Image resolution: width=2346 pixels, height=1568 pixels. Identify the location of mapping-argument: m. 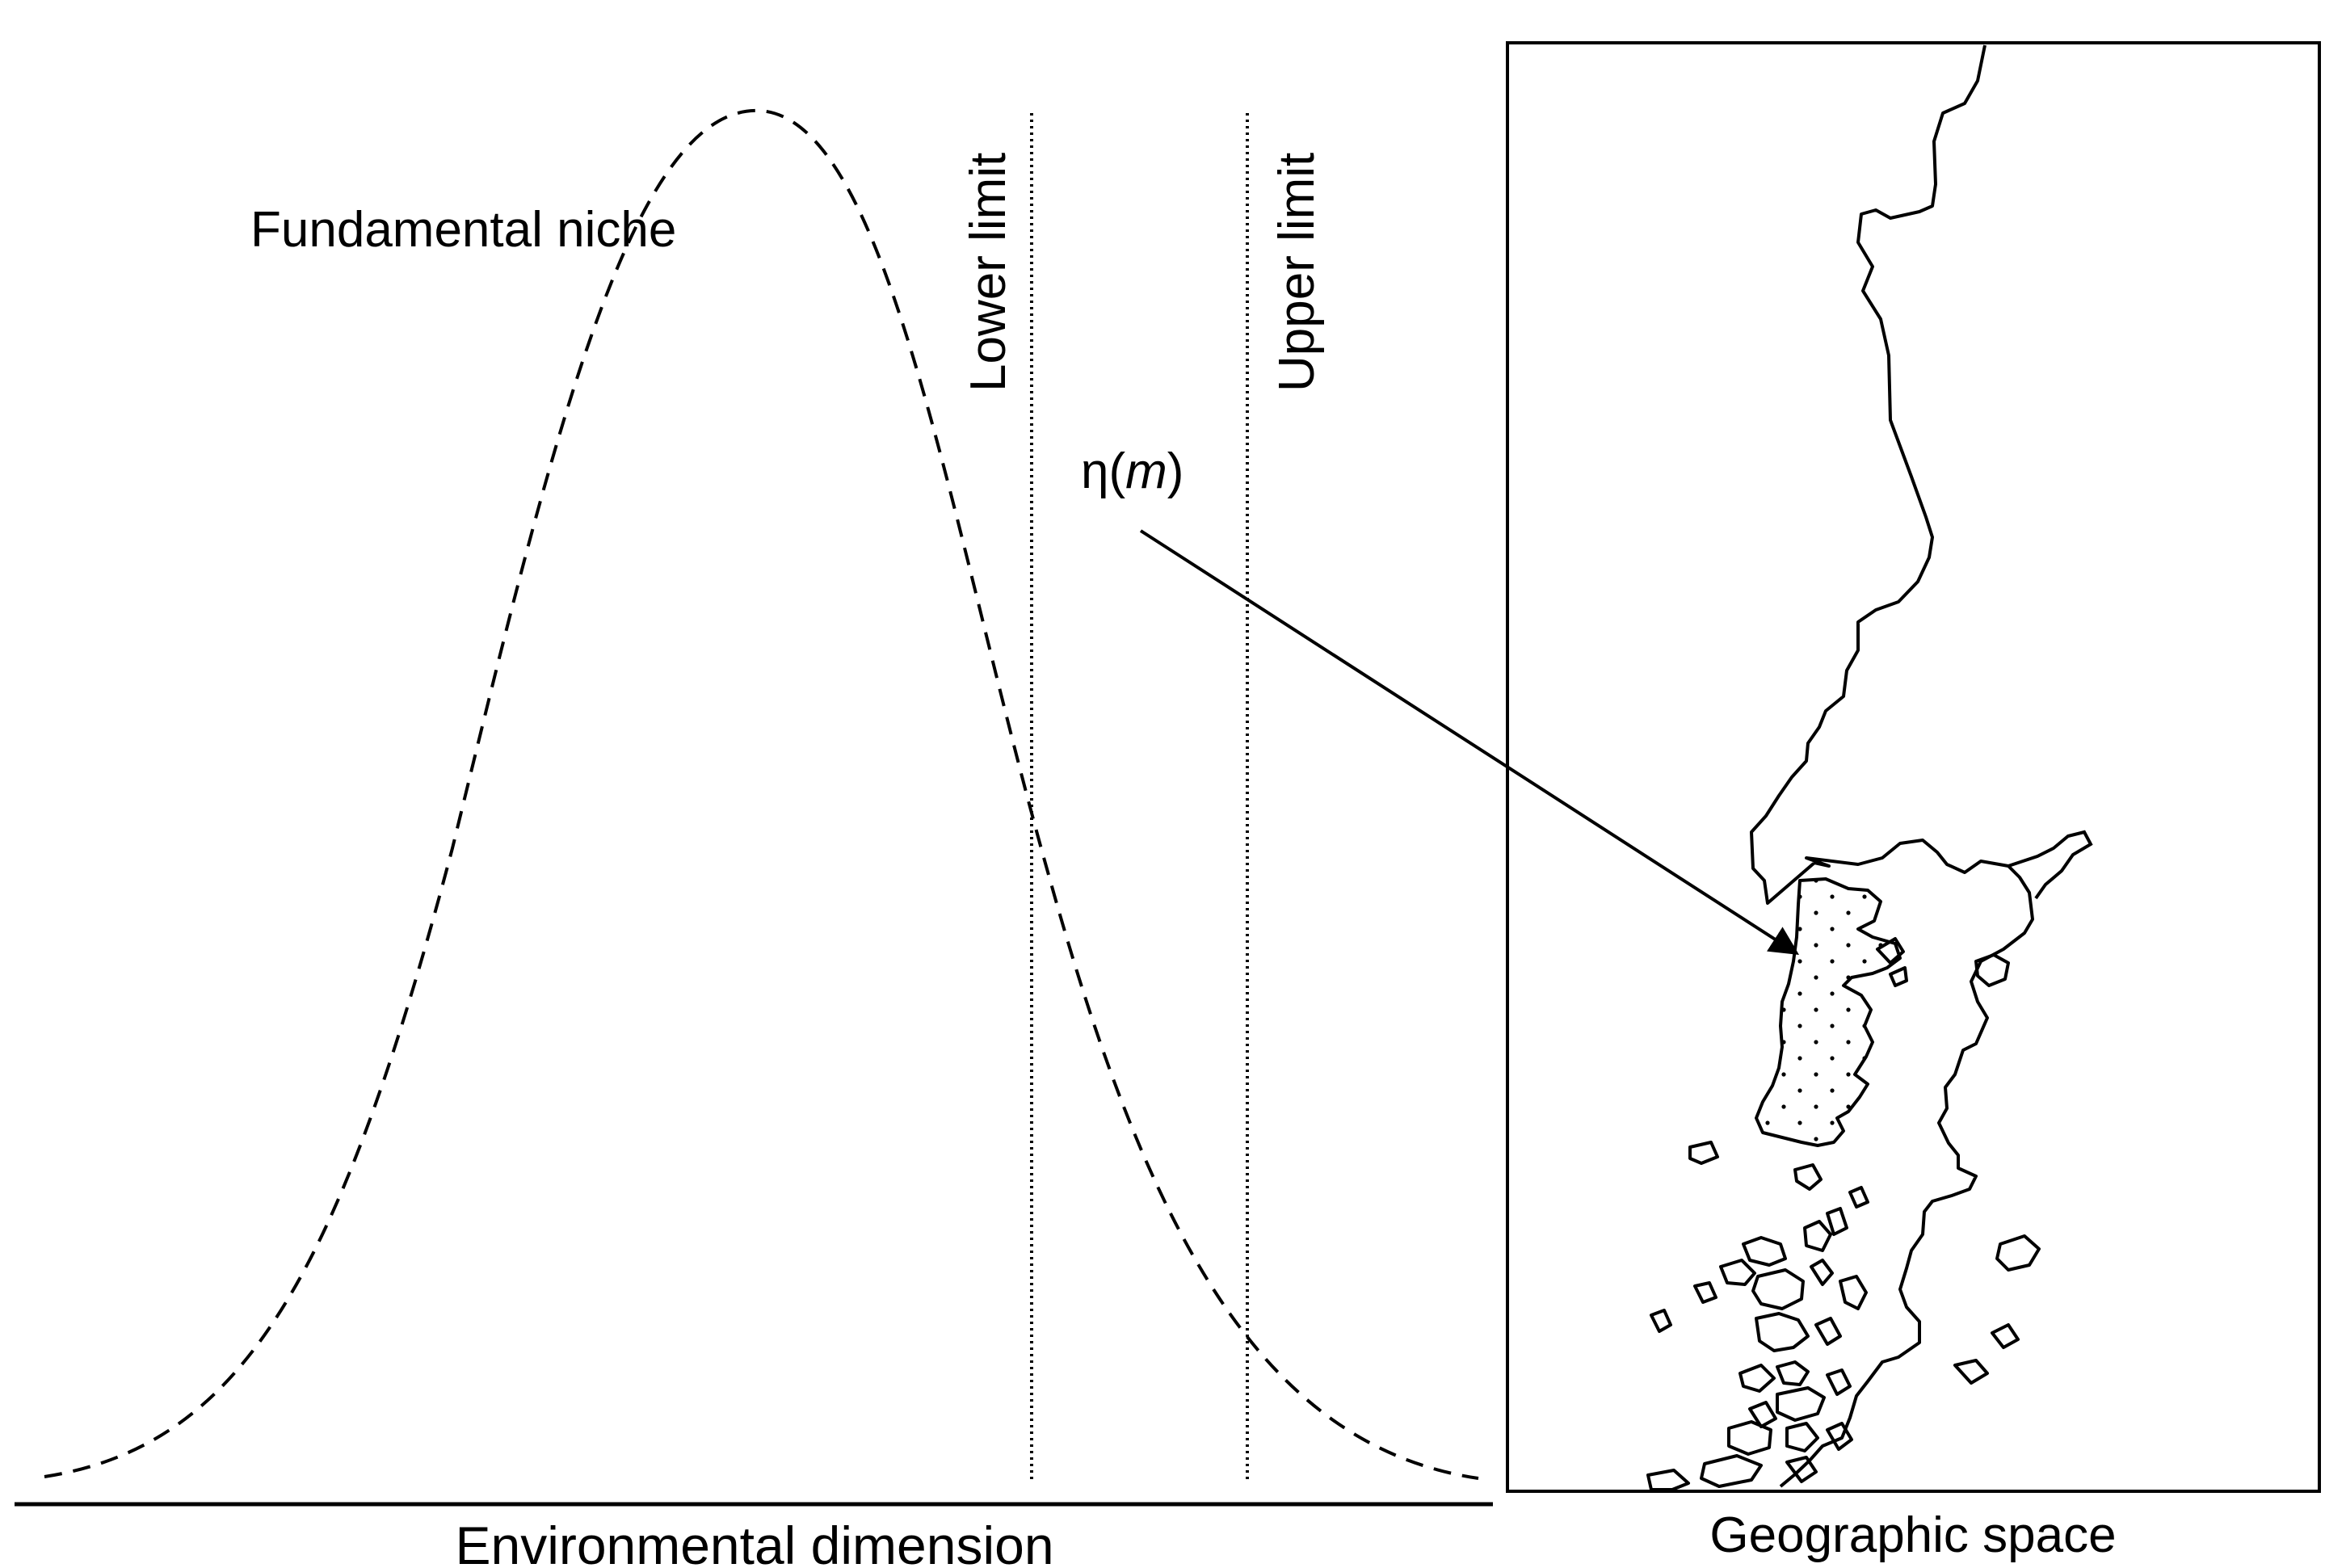
(1146, 471).